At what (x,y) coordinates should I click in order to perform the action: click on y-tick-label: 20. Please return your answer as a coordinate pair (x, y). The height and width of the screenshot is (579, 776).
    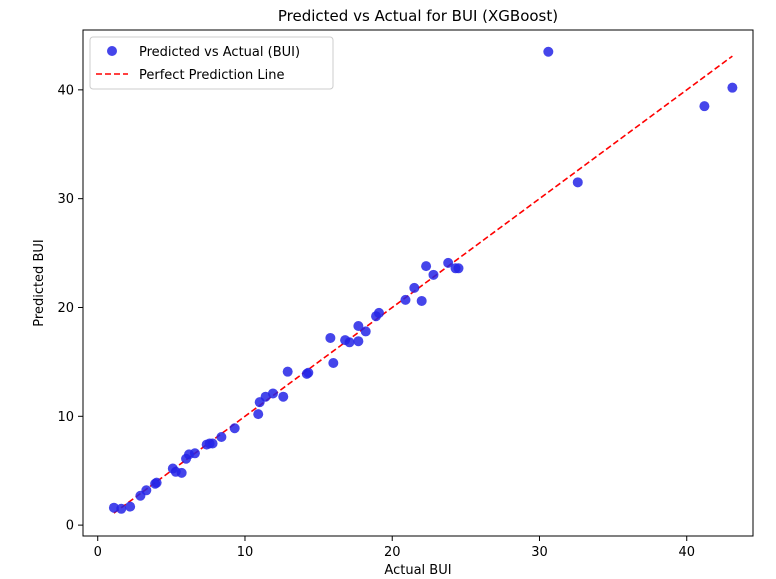
    Looking at the image, I should click on (65, 308).